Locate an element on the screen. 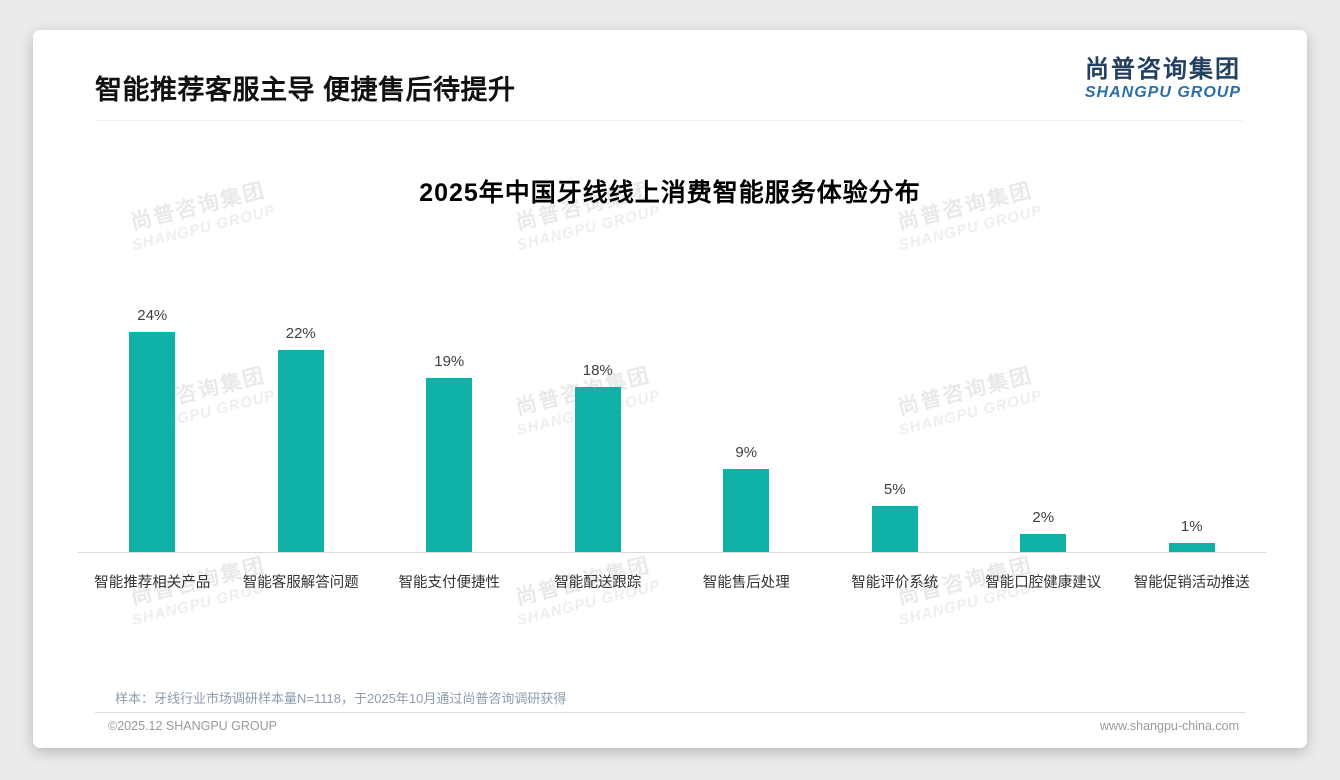  bar-column: 5% is located at coordinates (895, 425).